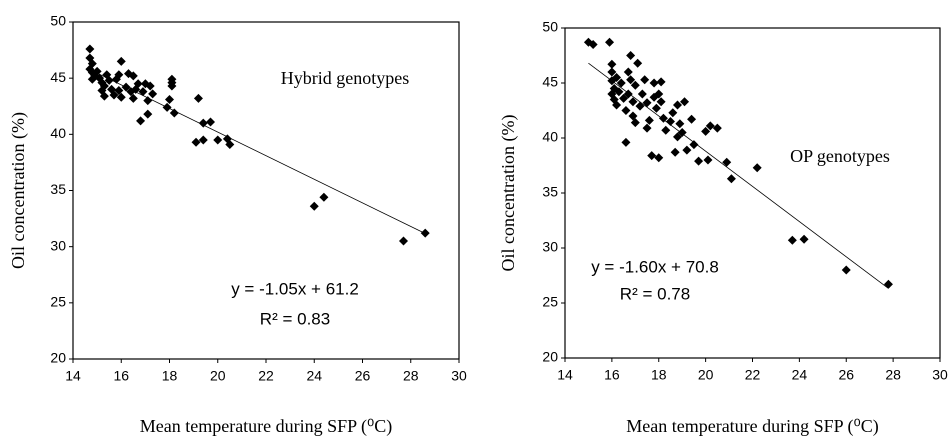 The width and height of the screenshot is (952, 441). What do you see at coordinates (459, 376) in the screenshot?
I see `x-tick-label: 30` at bounding box center [459, 376].